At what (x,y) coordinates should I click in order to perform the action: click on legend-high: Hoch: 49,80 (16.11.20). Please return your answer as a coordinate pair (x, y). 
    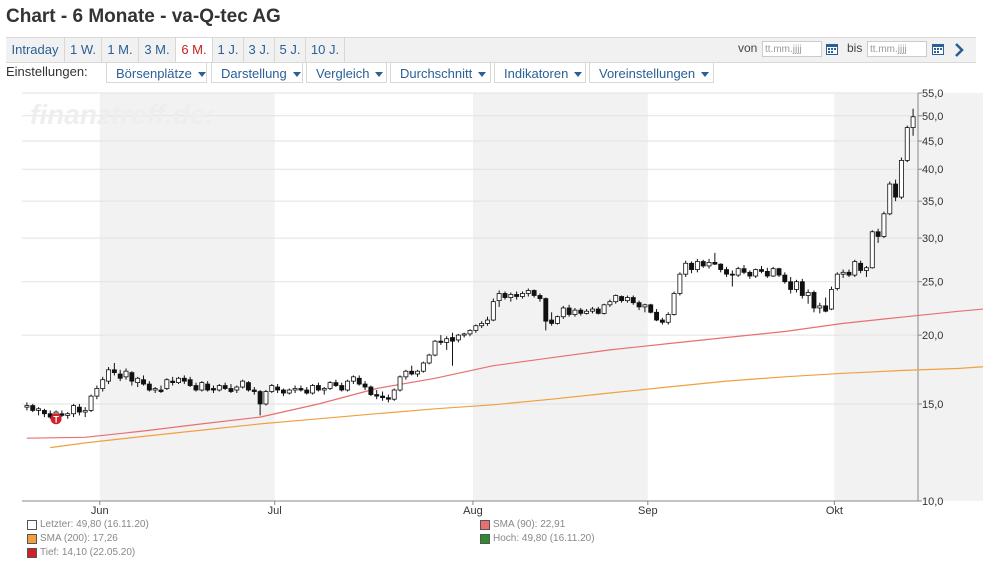
    Looking at the image, I should click on (544, 538).